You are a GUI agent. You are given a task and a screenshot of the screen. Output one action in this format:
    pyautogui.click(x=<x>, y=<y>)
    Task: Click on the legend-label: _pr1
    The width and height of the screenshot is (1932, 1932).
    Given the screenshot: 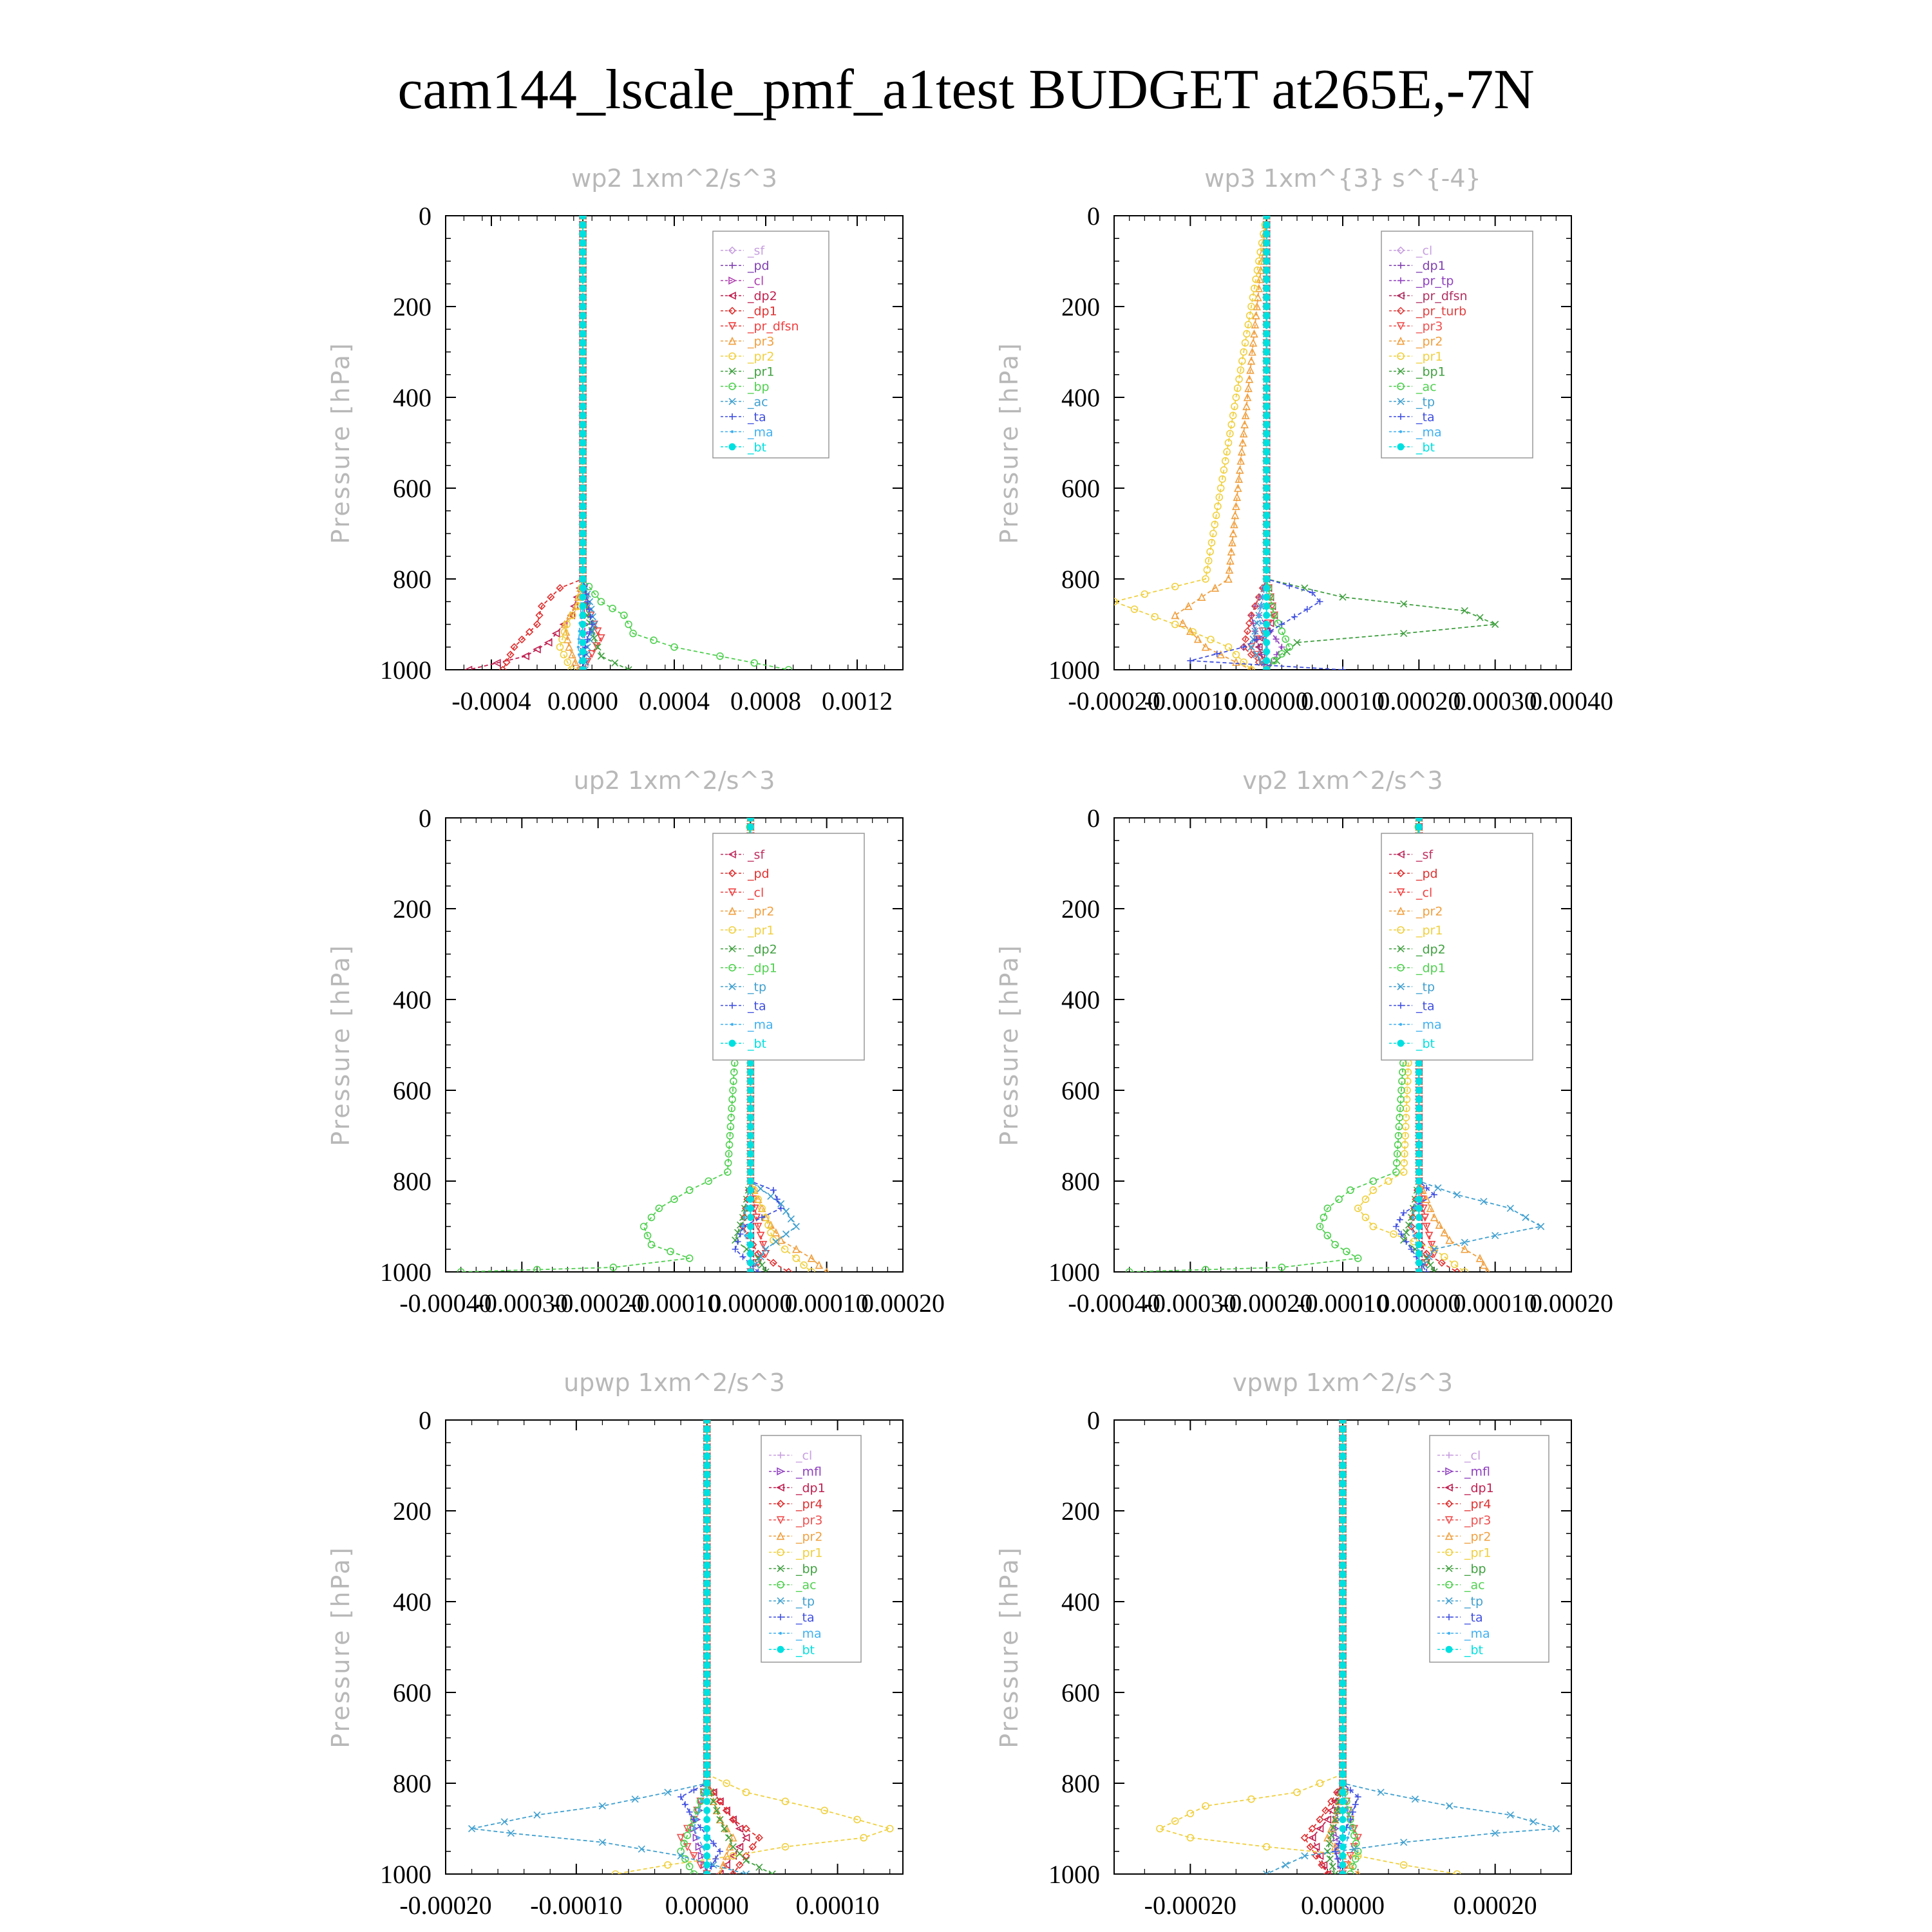 What is the action you would take?
    pyautogui.click(x=1430, y=357)
    